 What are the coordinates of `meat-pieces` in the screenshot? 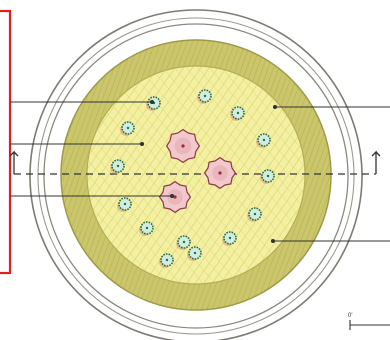 It's located at (197, 171).